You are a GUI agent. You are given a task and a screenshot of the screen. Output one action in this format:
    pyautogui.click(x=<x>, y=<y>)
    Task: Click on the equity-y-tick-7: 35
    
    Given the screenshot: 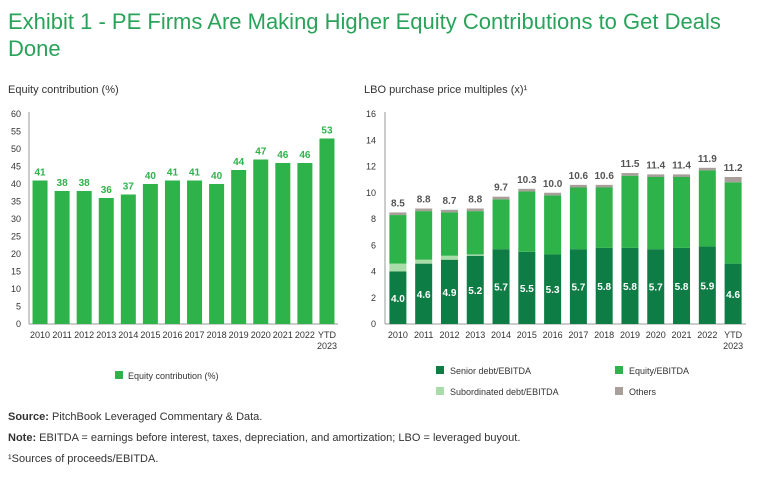 What is the action you would take?
    pyautogui.click(x=16, y=202)
    